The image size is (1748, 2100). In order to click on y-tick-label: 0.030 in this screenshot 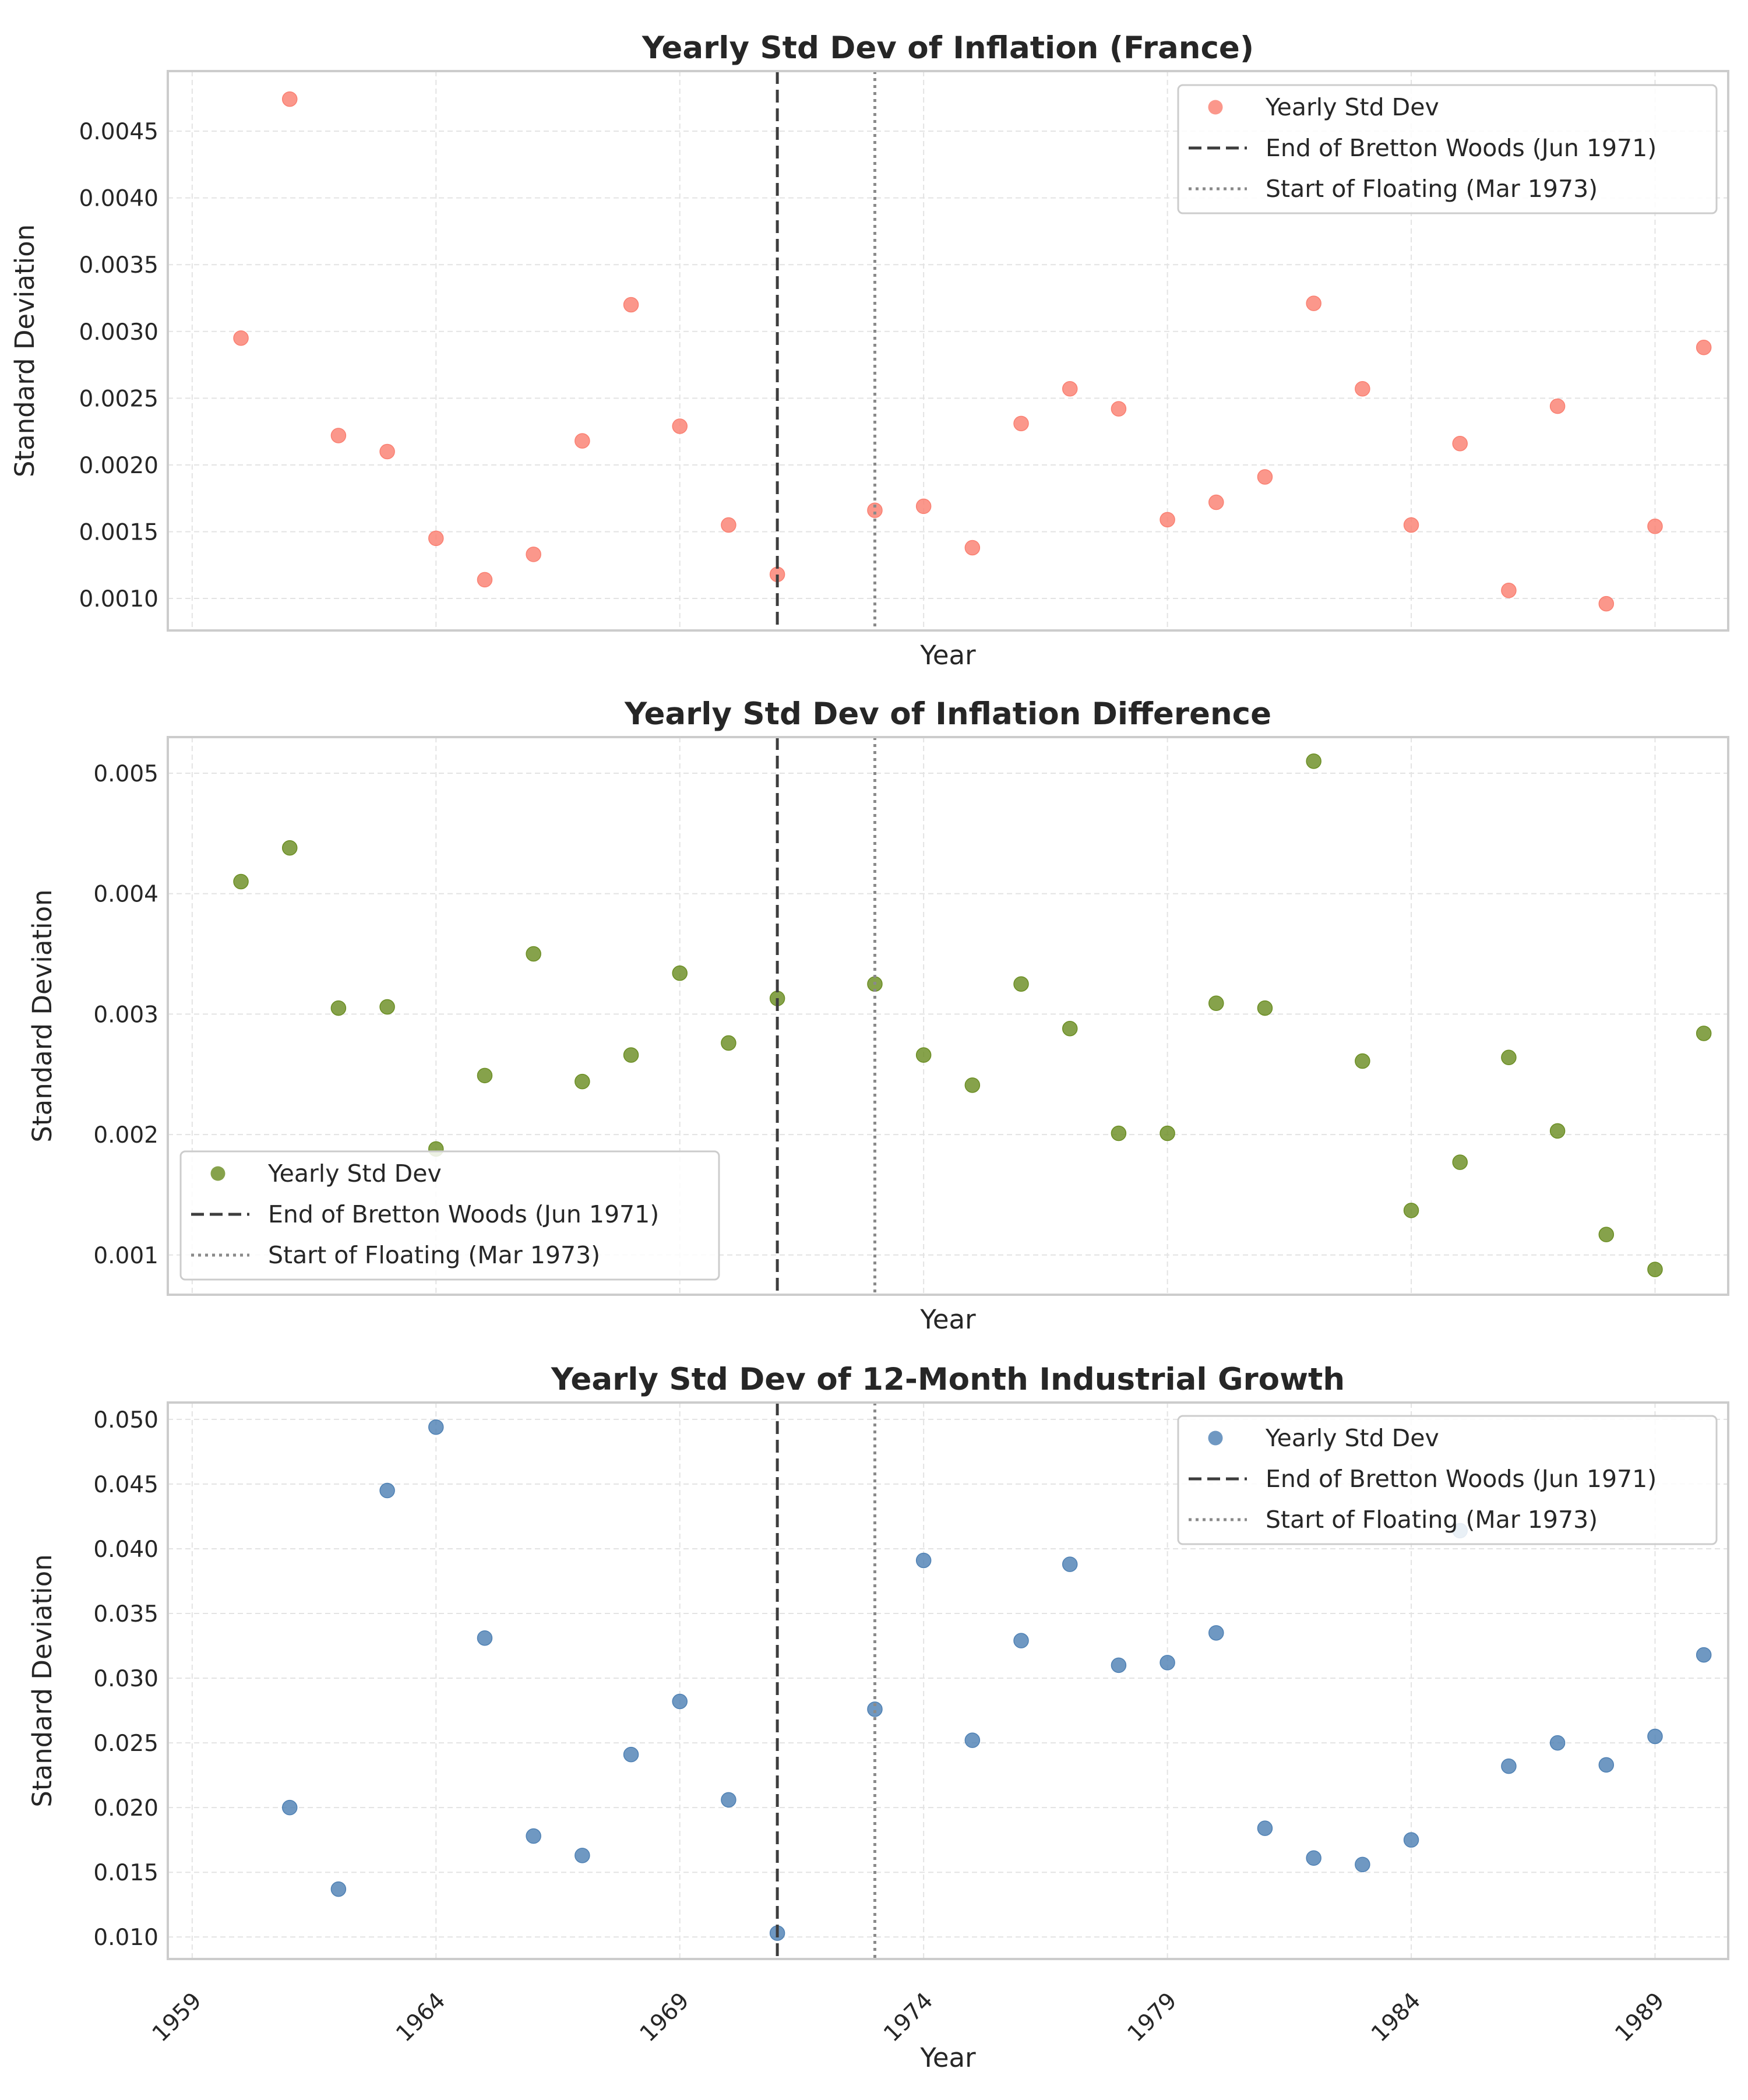, I will do `click(125, 1679)`.